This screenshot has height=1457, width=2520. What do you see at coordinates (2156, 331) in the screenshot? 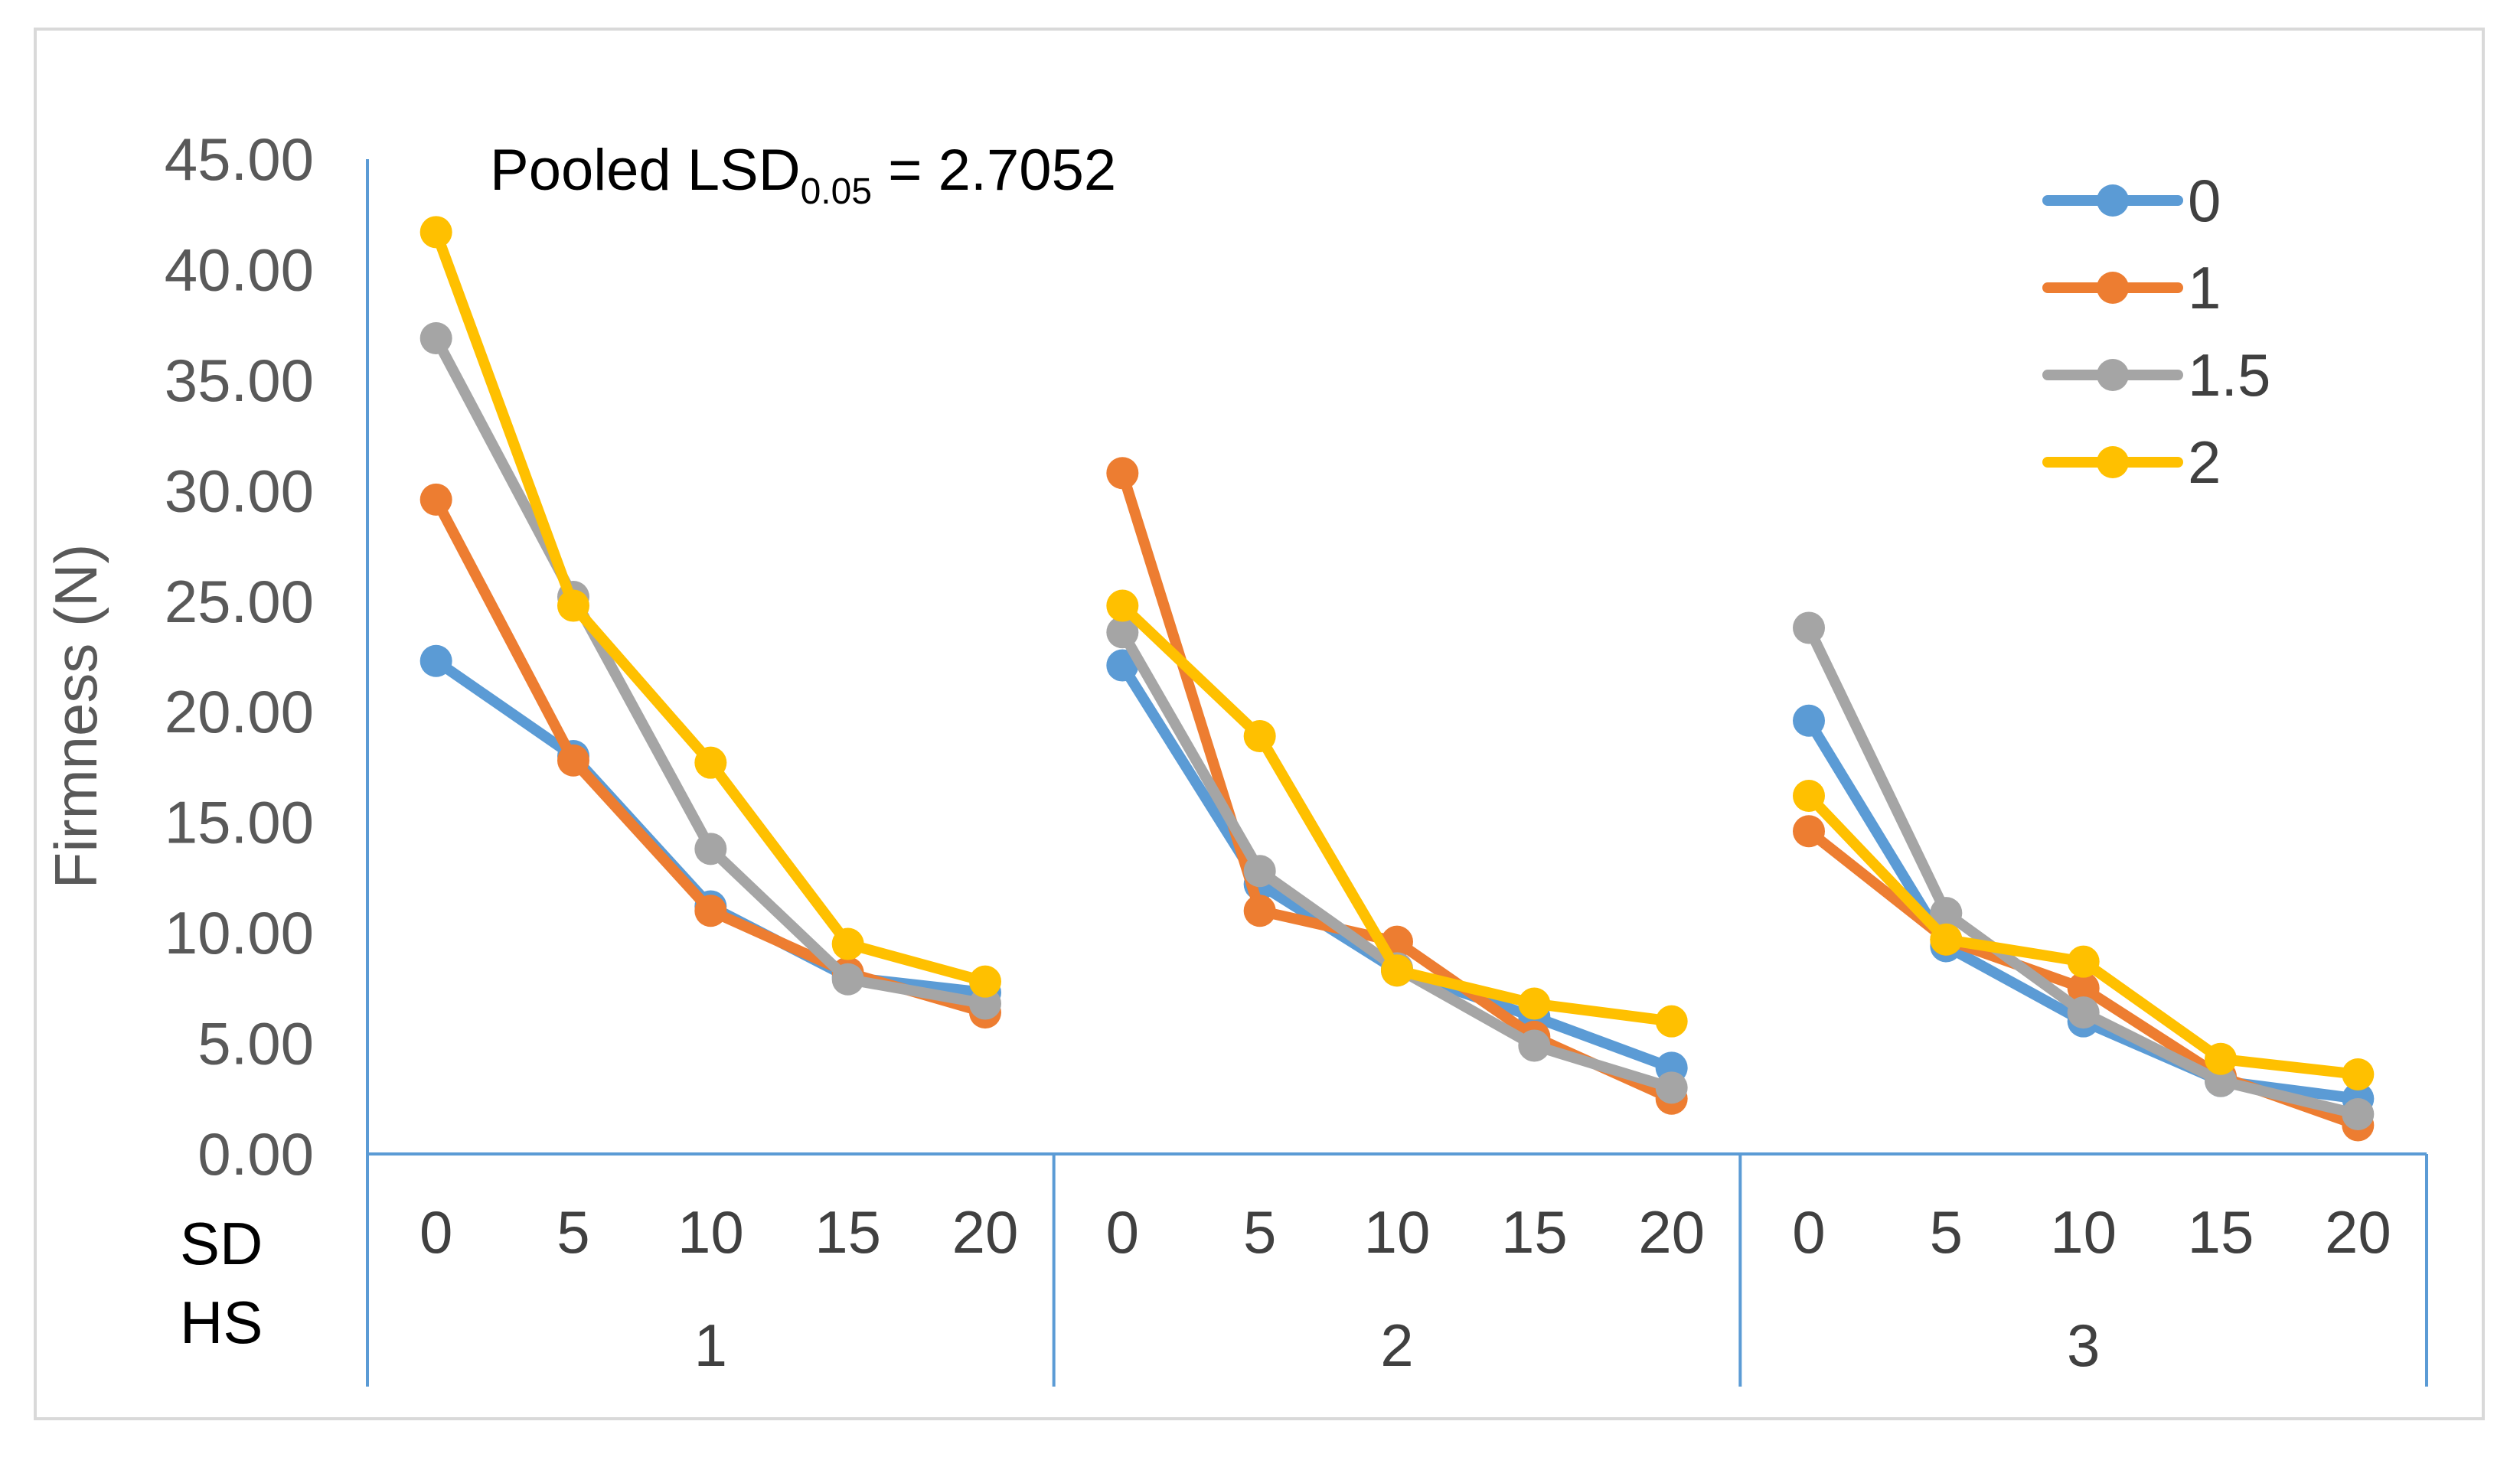
I see `legend: 011.52` at bounding box center [2156, 331].